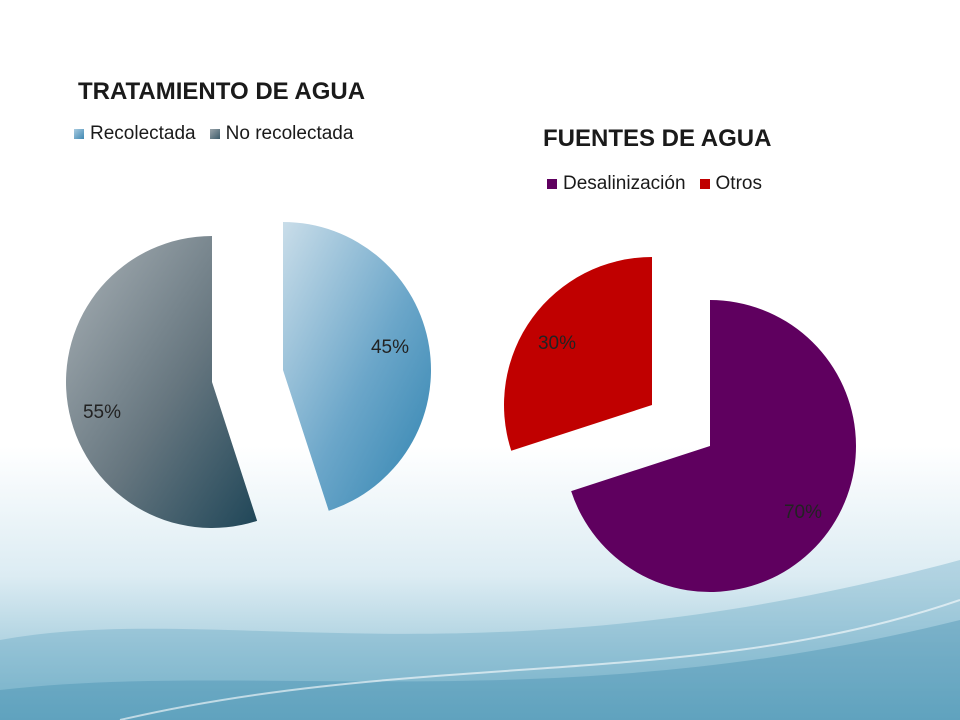 This screenshot has width=960, height=720. What do you see at coordinates (557, 343) in the screenshot?
I see `chart2-data-label-otros: 30%` at bounding box center [557, 343].